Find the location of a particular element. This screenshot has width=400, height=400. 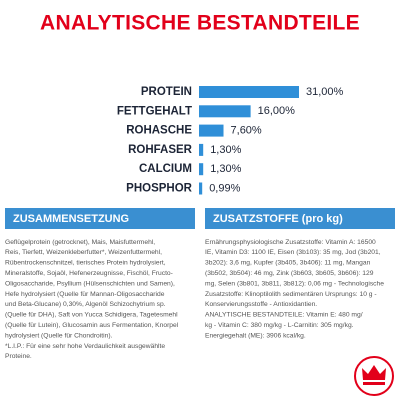

section-text: Konservierungsstoffe - Antioxidantien. is located at coordinates (261, 304).